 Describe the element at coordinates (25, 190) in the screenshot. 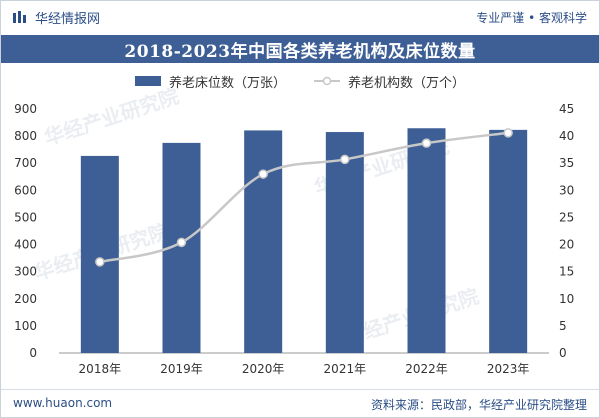

I see `y-left-tick-label: 600` at that location.